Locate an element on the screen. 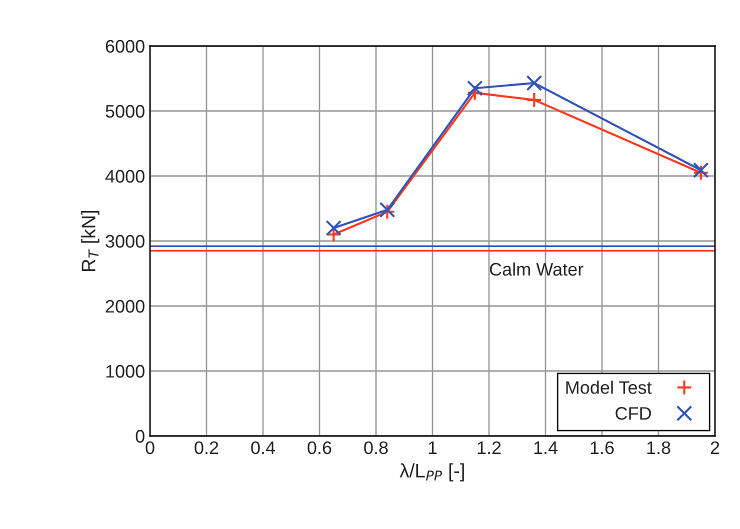  x-tick-label: 1.2 is located at coordinates (489, 447).